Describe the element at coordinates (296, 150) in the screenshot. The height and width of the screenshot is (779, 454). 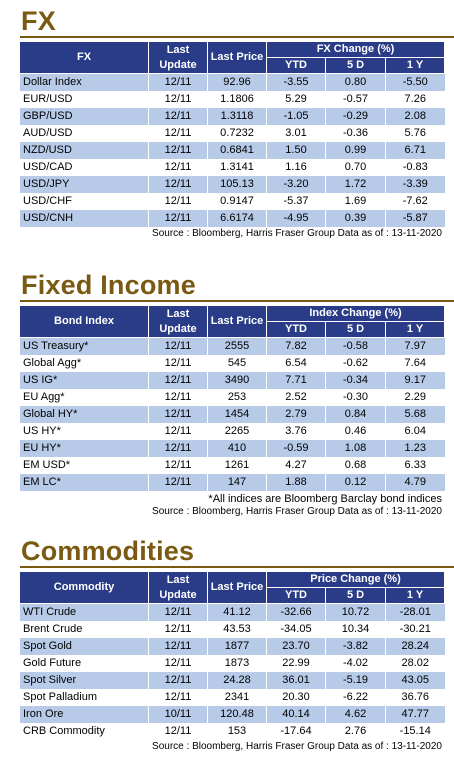
I see `fx-cell-ytd: 1.50` at that location.